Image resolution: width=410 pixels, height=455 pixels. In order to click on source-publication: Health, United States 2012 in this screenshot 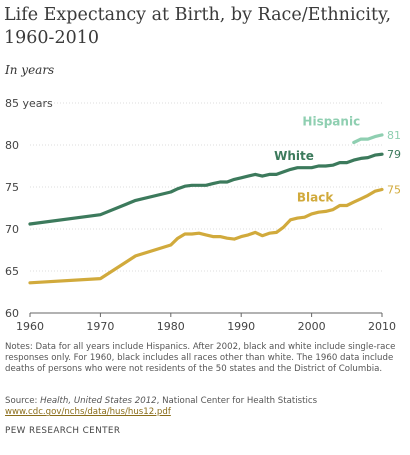, I will do `click(98, 401)`.